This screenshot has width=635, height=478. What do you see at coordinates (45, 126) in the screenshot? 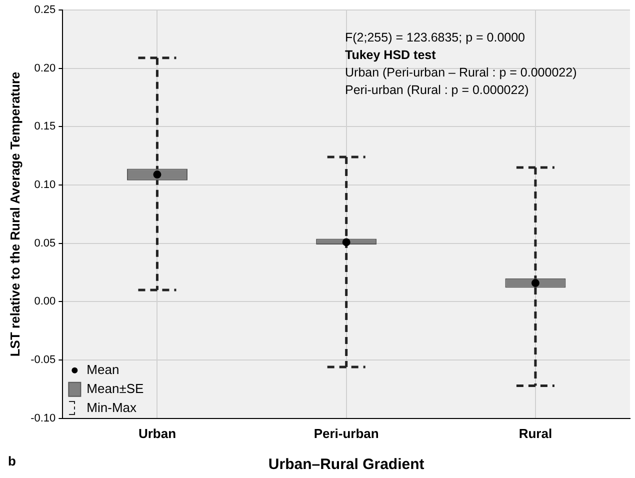
I see `y-tick-label: 0.15` at bounding box center [45, 126].